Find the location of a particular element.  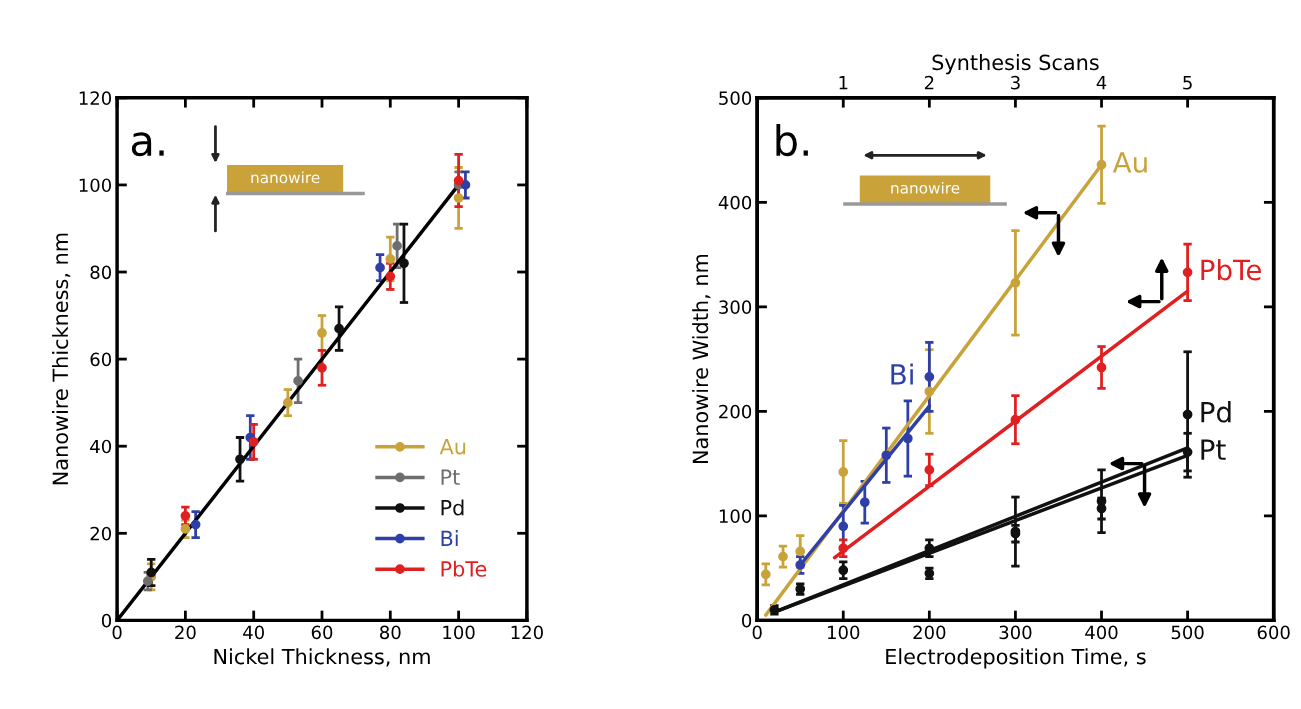

x-tick-label: 500 is located at coordinates (1187, 632).